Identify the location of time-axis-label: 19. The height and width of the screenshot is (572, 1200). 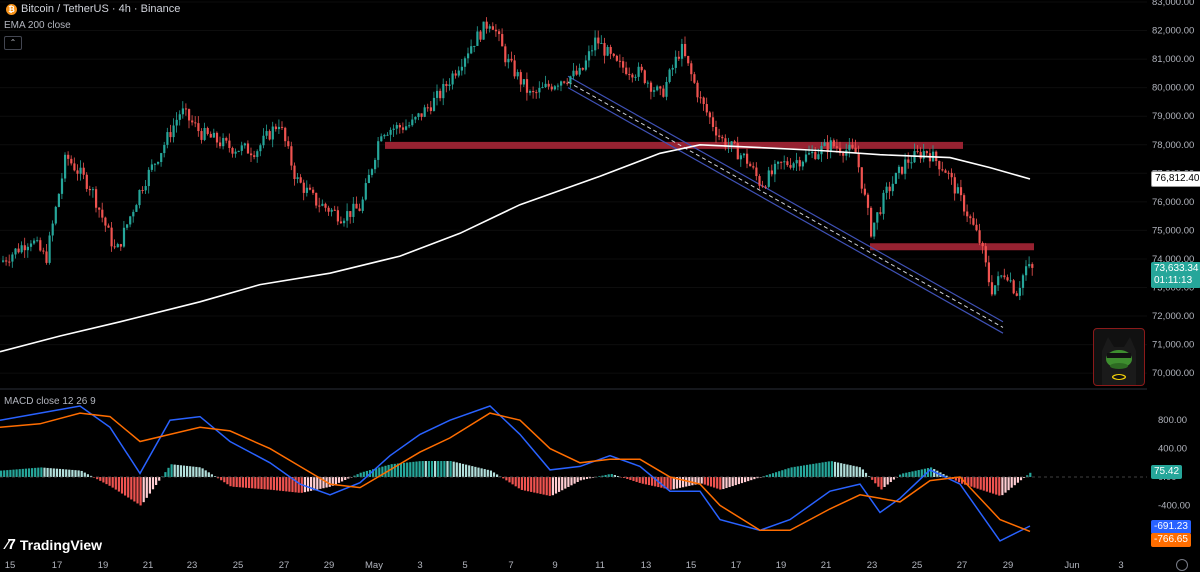
(103, 565).